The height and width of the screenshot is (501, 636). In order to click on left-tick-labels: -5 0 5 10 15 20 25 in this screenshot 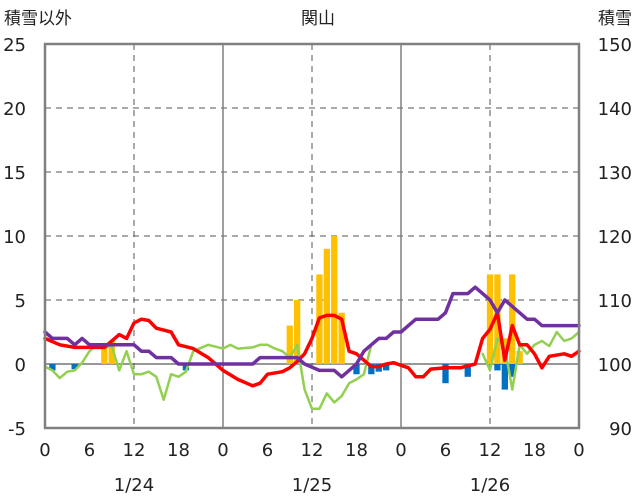, I will do `click(14, 237)`.